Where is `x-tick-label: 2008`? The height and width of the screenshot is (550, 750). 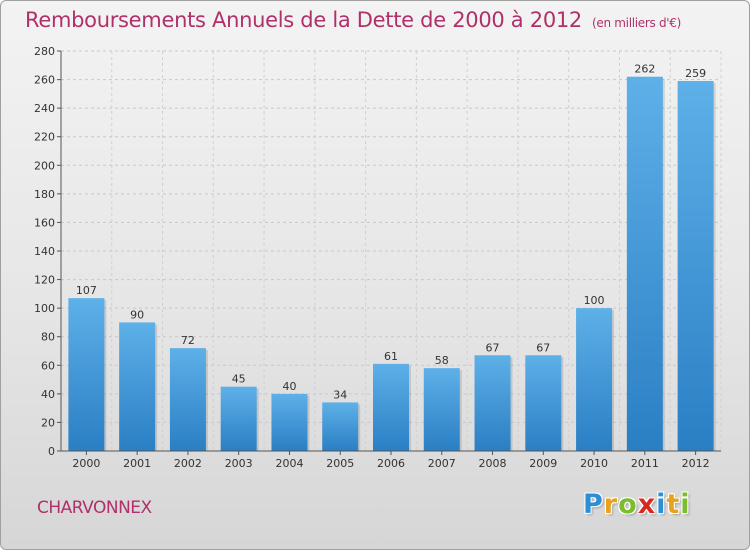
x-tick-label: 2008 is located at coordinates (493, 463).